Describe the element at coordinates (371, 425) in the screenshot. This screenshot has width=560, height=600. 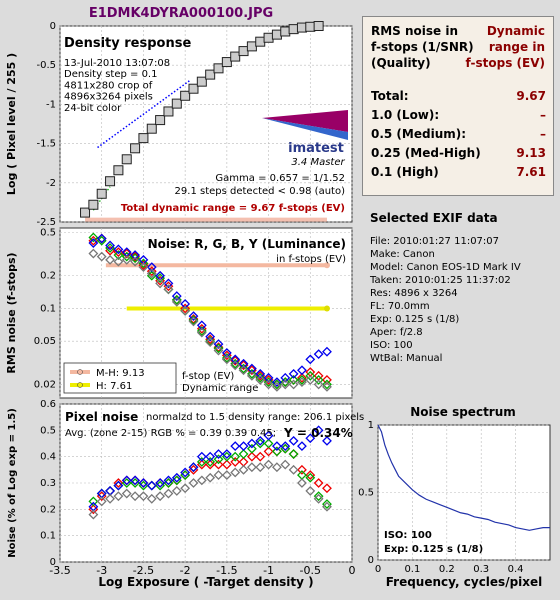
I see `y-tick-label: 1` at that location.